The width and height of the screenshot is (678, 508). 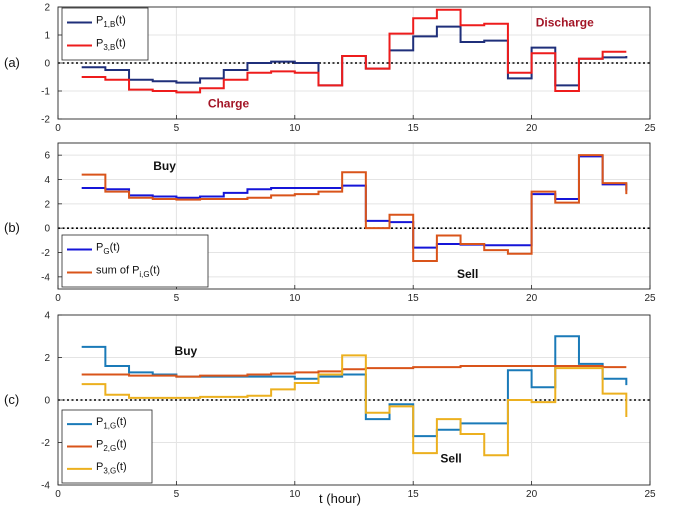 What do you see at coordinates (111, 22) in the screenshot?
I see `legend-label: P1,B(t)` at bounding box center [111, 22].